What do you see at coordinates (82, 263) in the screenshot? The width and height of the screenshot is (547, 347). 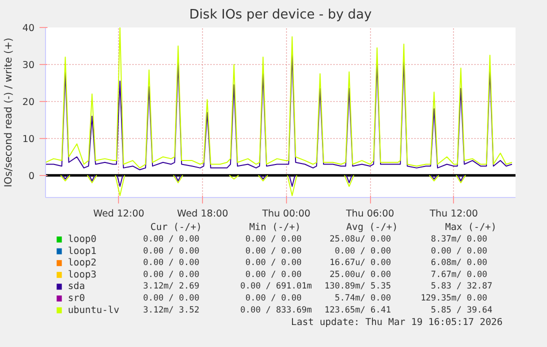 I see `legend-label: loop2` at bounding box center [82, 263].